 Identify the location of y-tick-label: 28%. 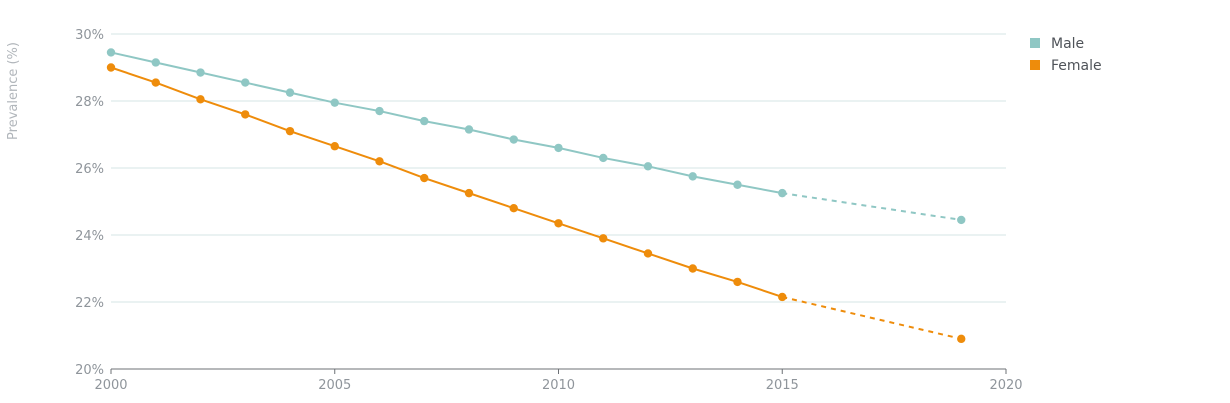
(89, 102).